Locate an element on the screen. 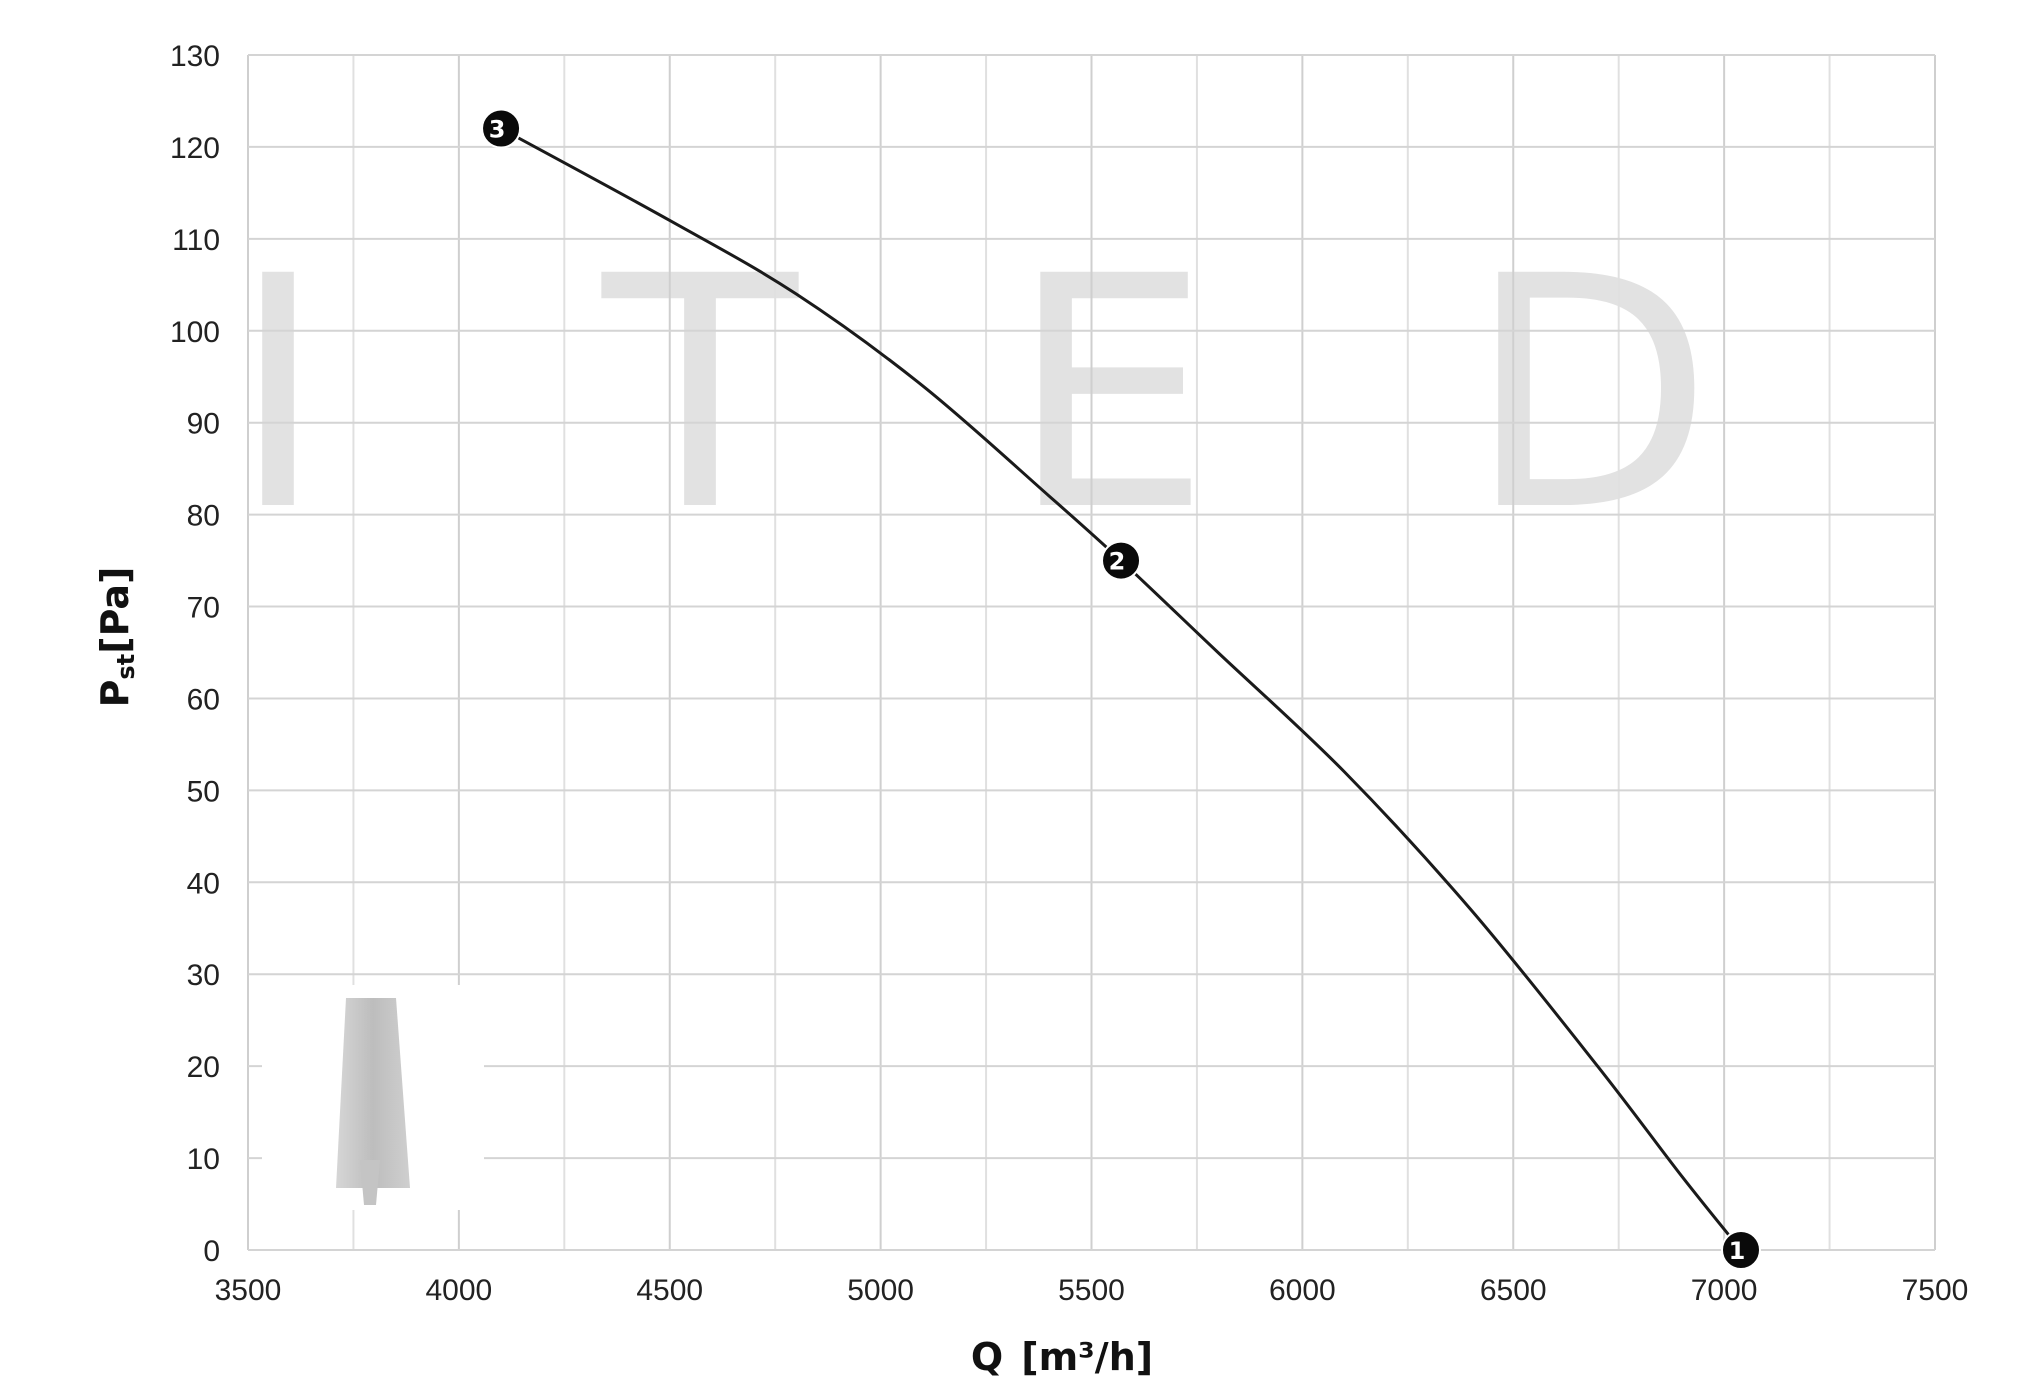 This screenshot has width=2033, height=1384. x-tick-label: 4500 is located at coordinates (669, 1290).